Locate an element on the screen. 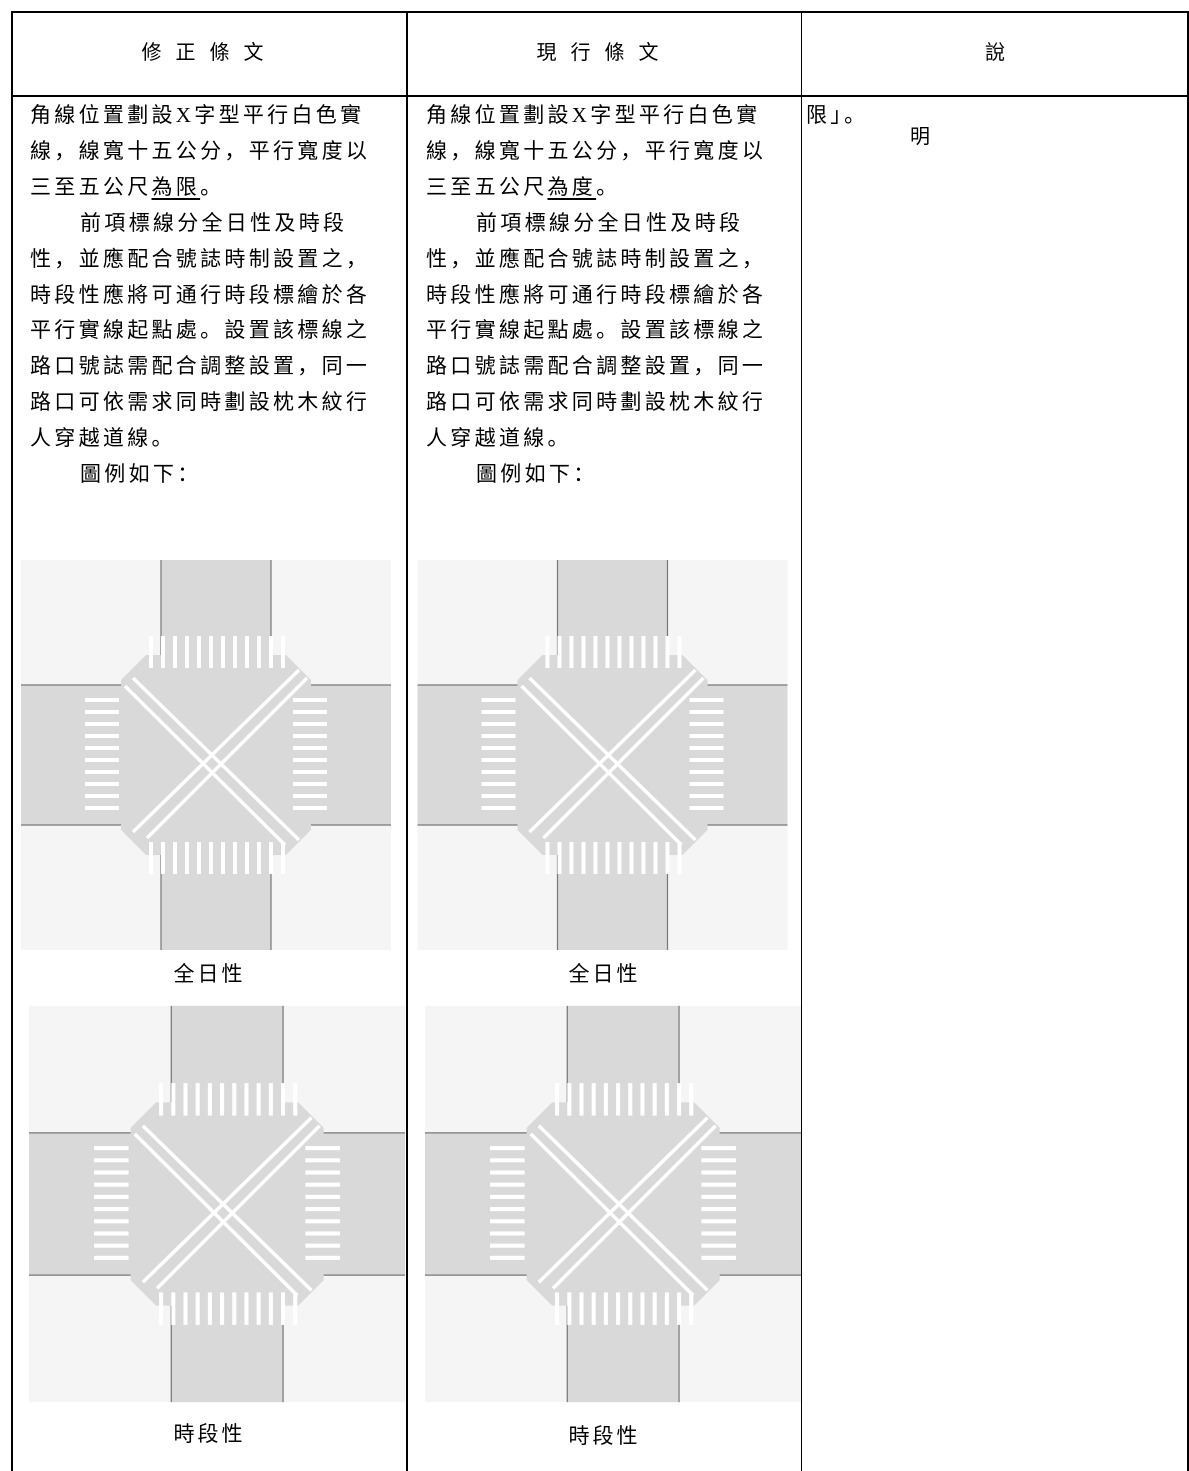 The height and width of the screenshot is (1471, 1189). header-cell: 現行條文 is located at coordinates (604, 53).